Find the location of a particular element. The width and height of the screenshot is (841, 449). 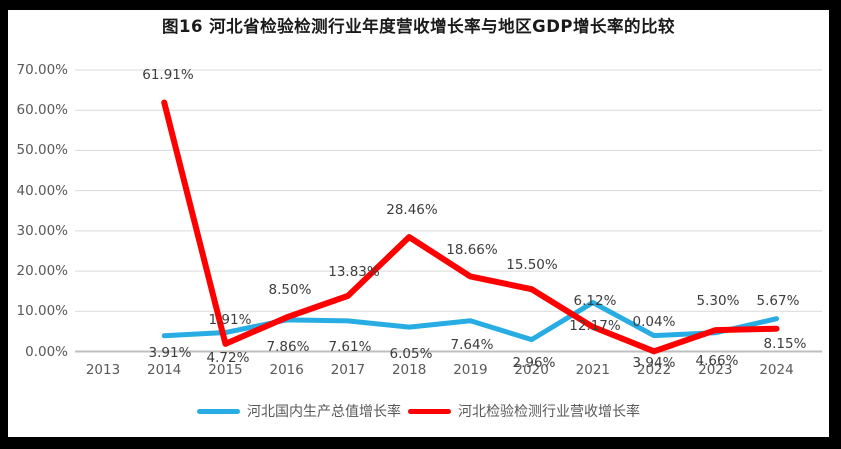

x-axis-tick-label: 2021 is located at coordinates (592, 370).